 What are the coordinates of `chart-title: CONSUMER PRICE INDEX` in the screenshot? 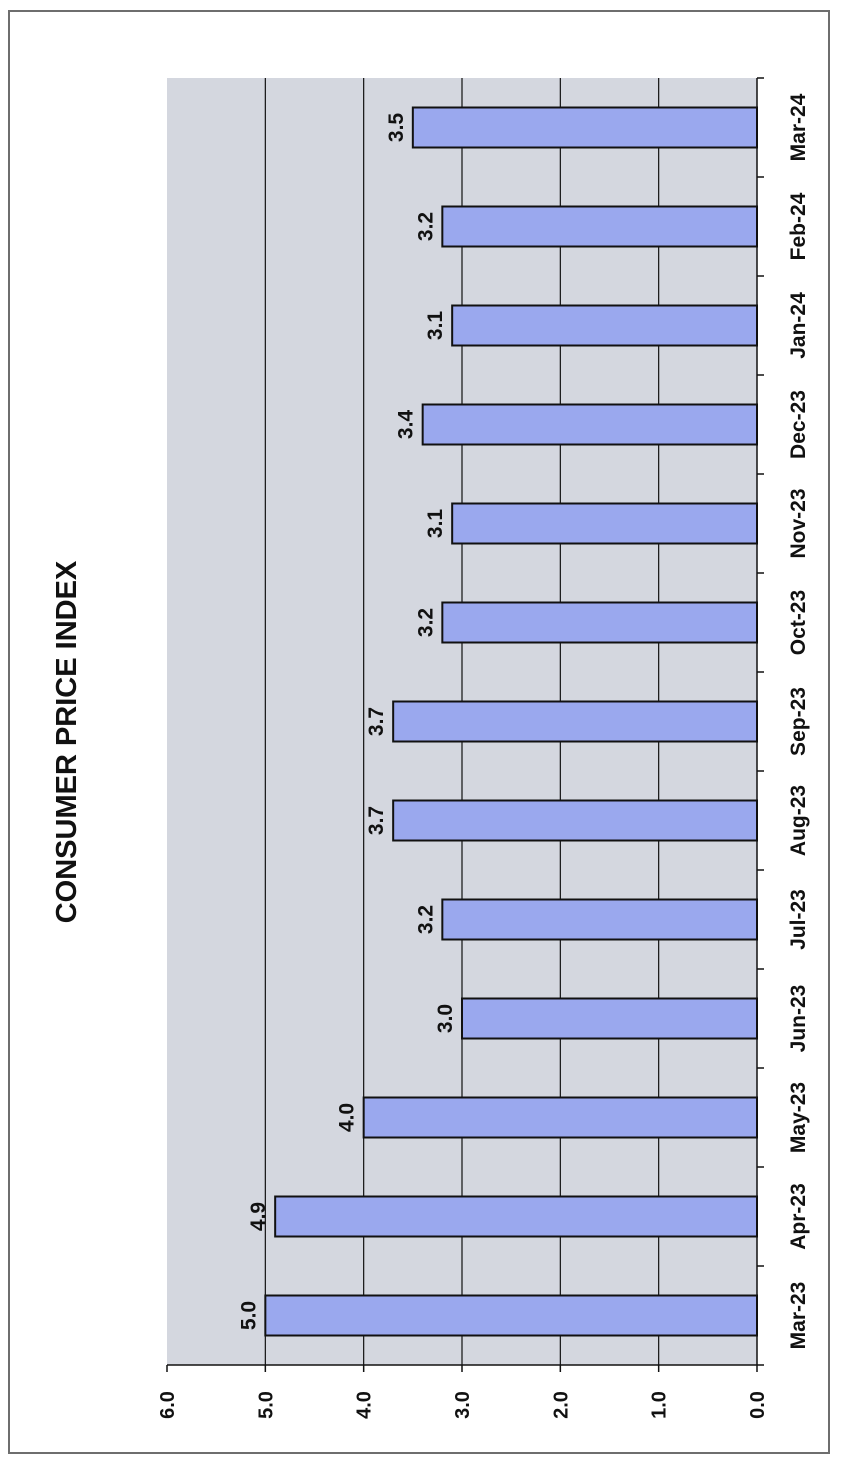 It's located at (67, 741).